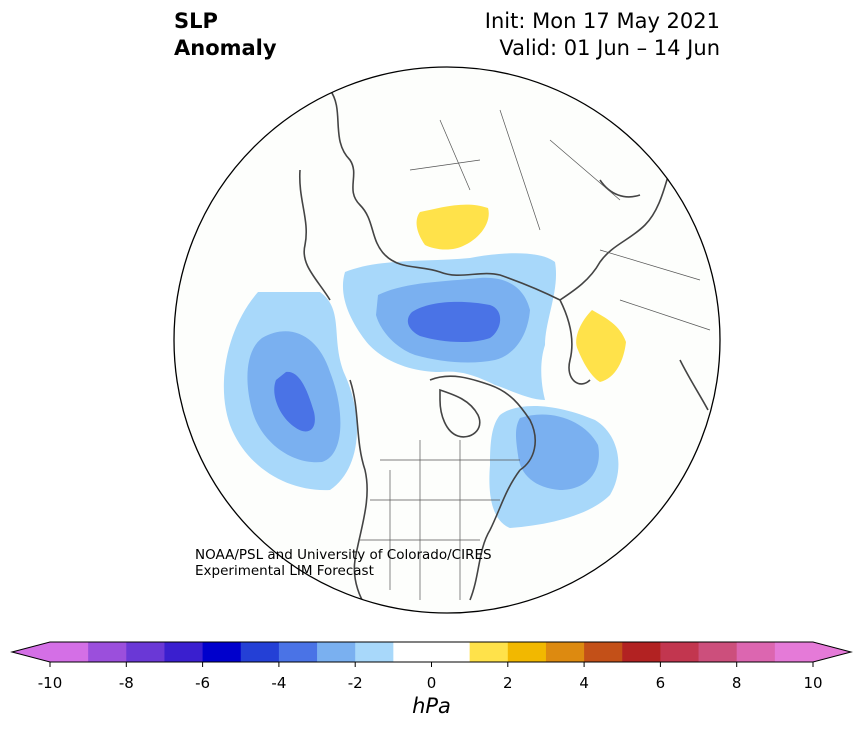 Image resolution: width=863 pixels, height=732 pixels. What do you see at coordinates (225, 48) in the screenshot?
I see `title-variable-line2: Anomaly` at bounding box center [225, 48].